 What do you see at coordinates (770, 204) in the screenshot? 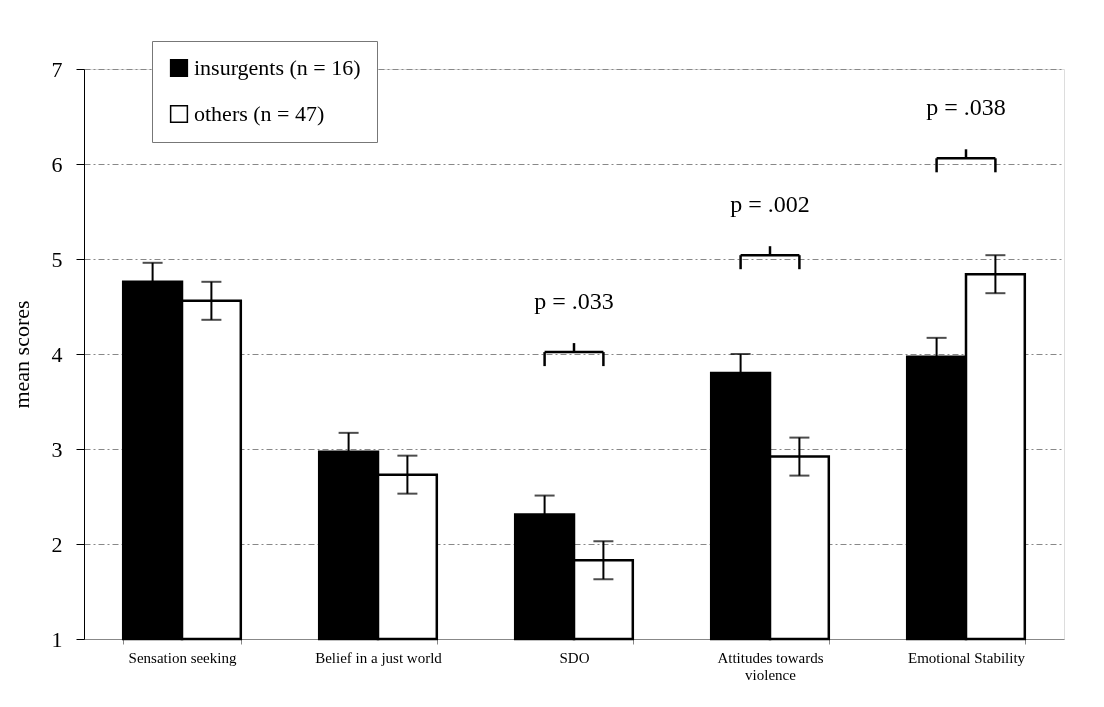
I see `annotation: p = .002` at bounding box center [770, 204].